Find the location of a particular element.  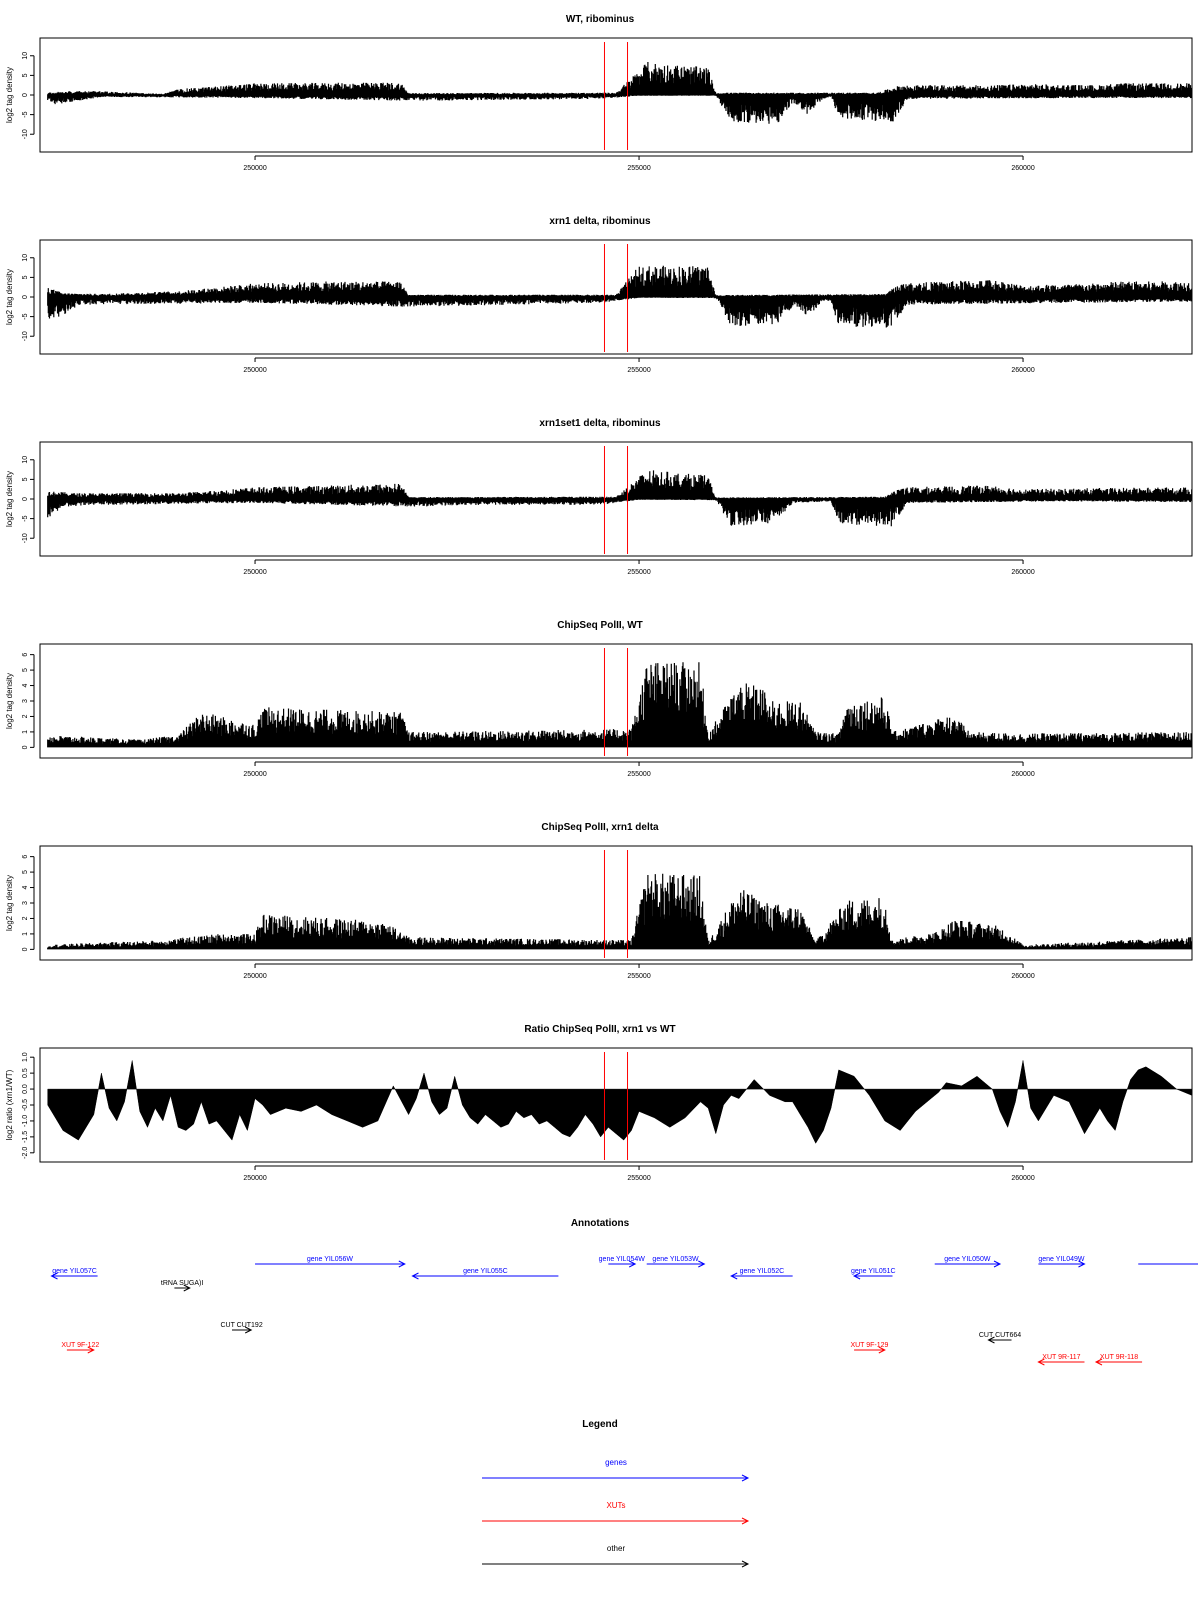

feature-xut: XUT 9F-122 is located at coordinates (80, 1348).